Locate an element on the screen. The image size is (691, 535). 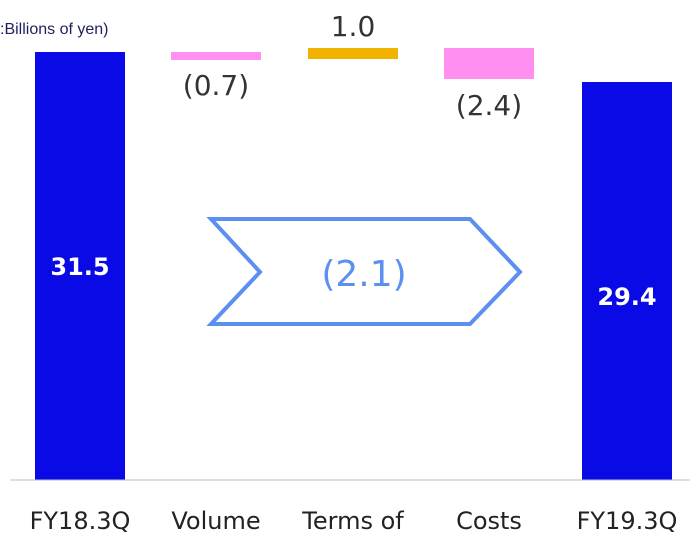
value-label: 31.5 is located at coordinates (79, 267).